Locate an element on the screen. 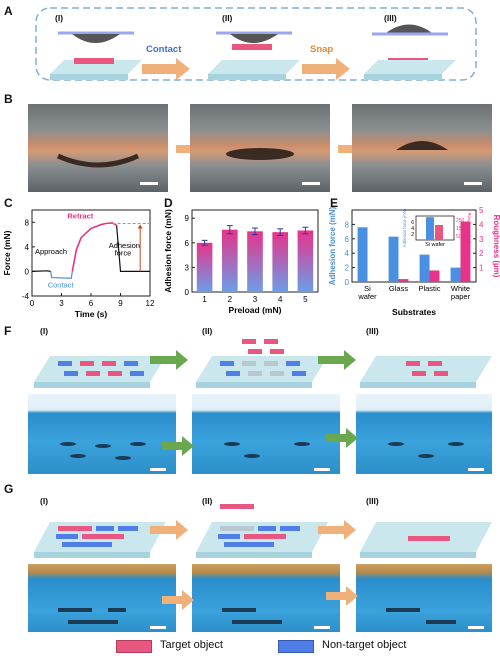 Image resolution: width=500 pixels, height=656 pixels. curve-retract is located at coordinates (94, 247).